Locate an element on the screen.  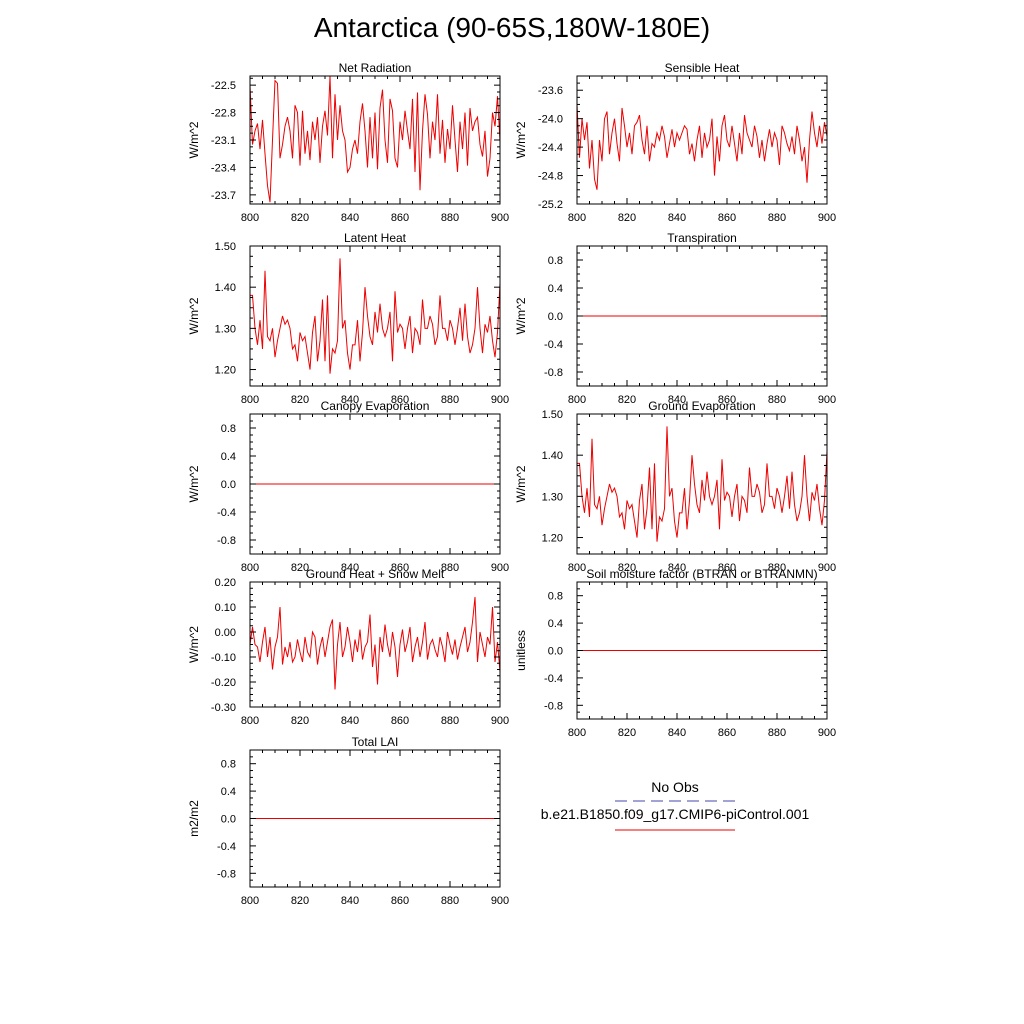
transpiration-title: Transpiration is located at coordinates (702, 238).